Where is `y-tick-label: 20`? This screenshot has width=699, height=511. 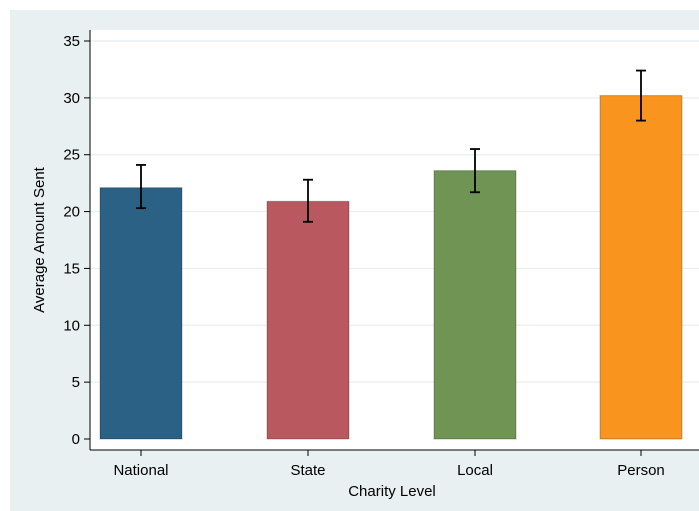 y-tick-label: 20 is located at coordinates (71, 212).